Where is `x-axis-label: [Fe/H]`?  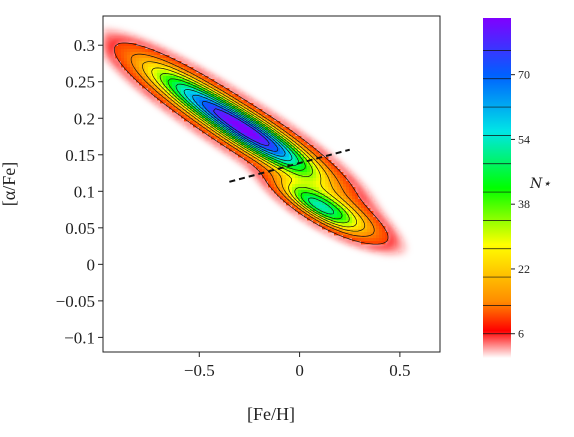
x-axis-label: [Fe/H] is located at coordinates (271, 414).